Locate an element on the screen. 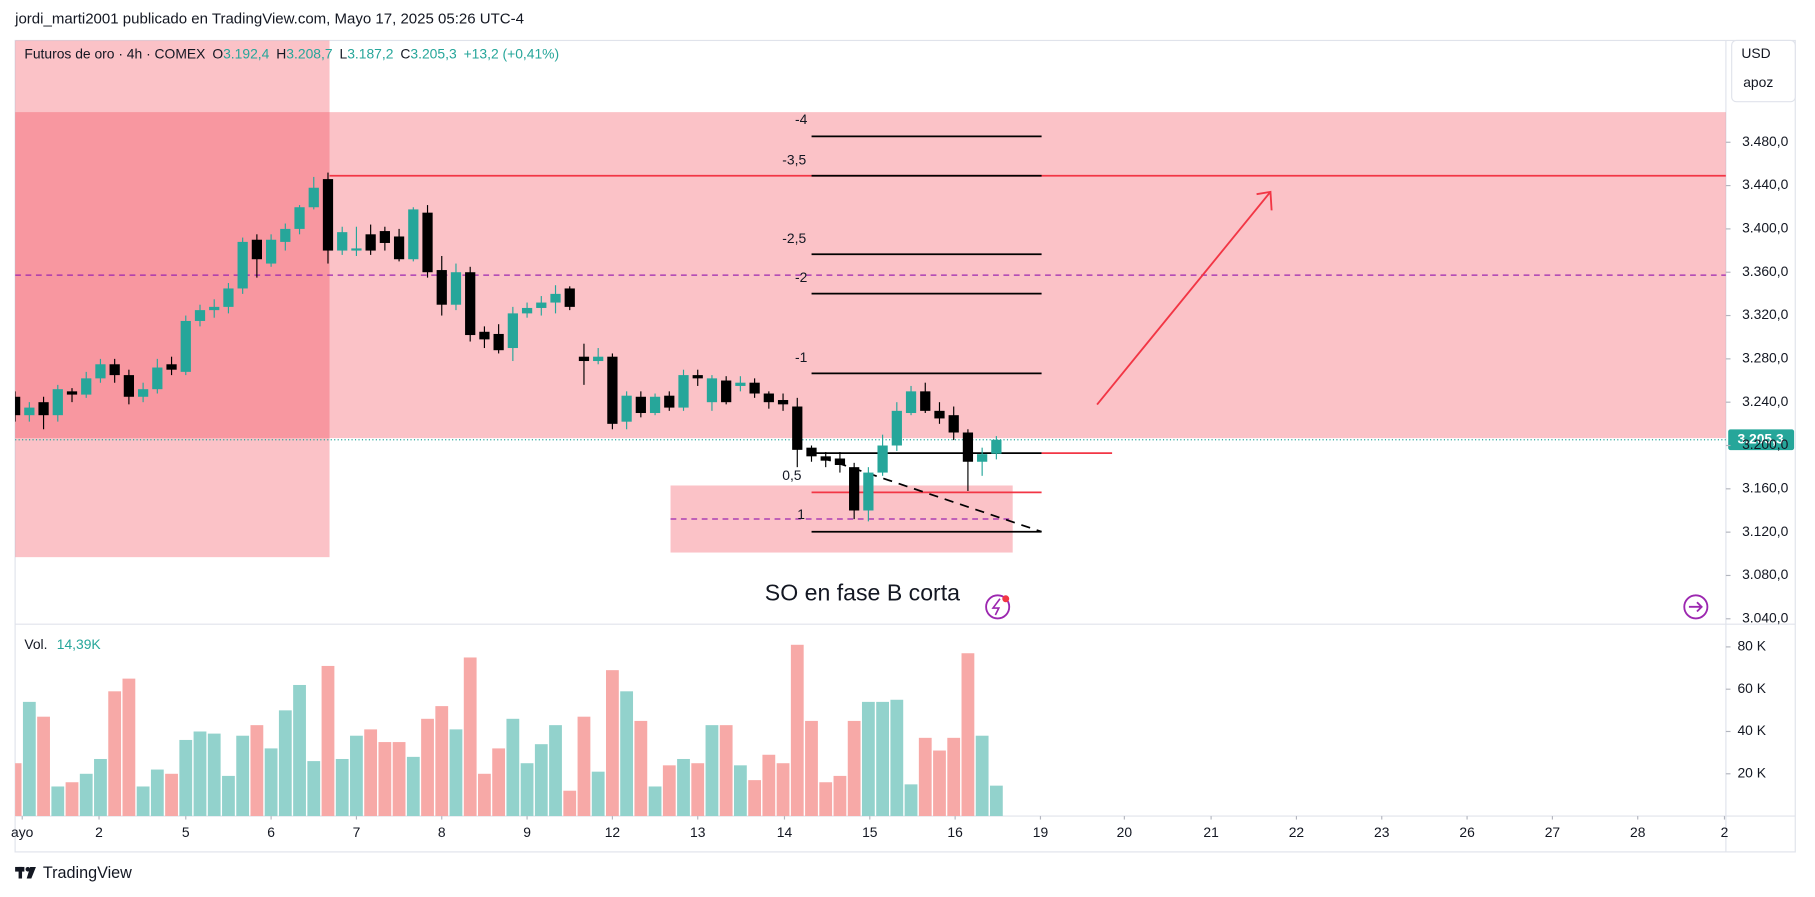  last-price-label: 3.205,3 is located at coordinates (1760, 438).